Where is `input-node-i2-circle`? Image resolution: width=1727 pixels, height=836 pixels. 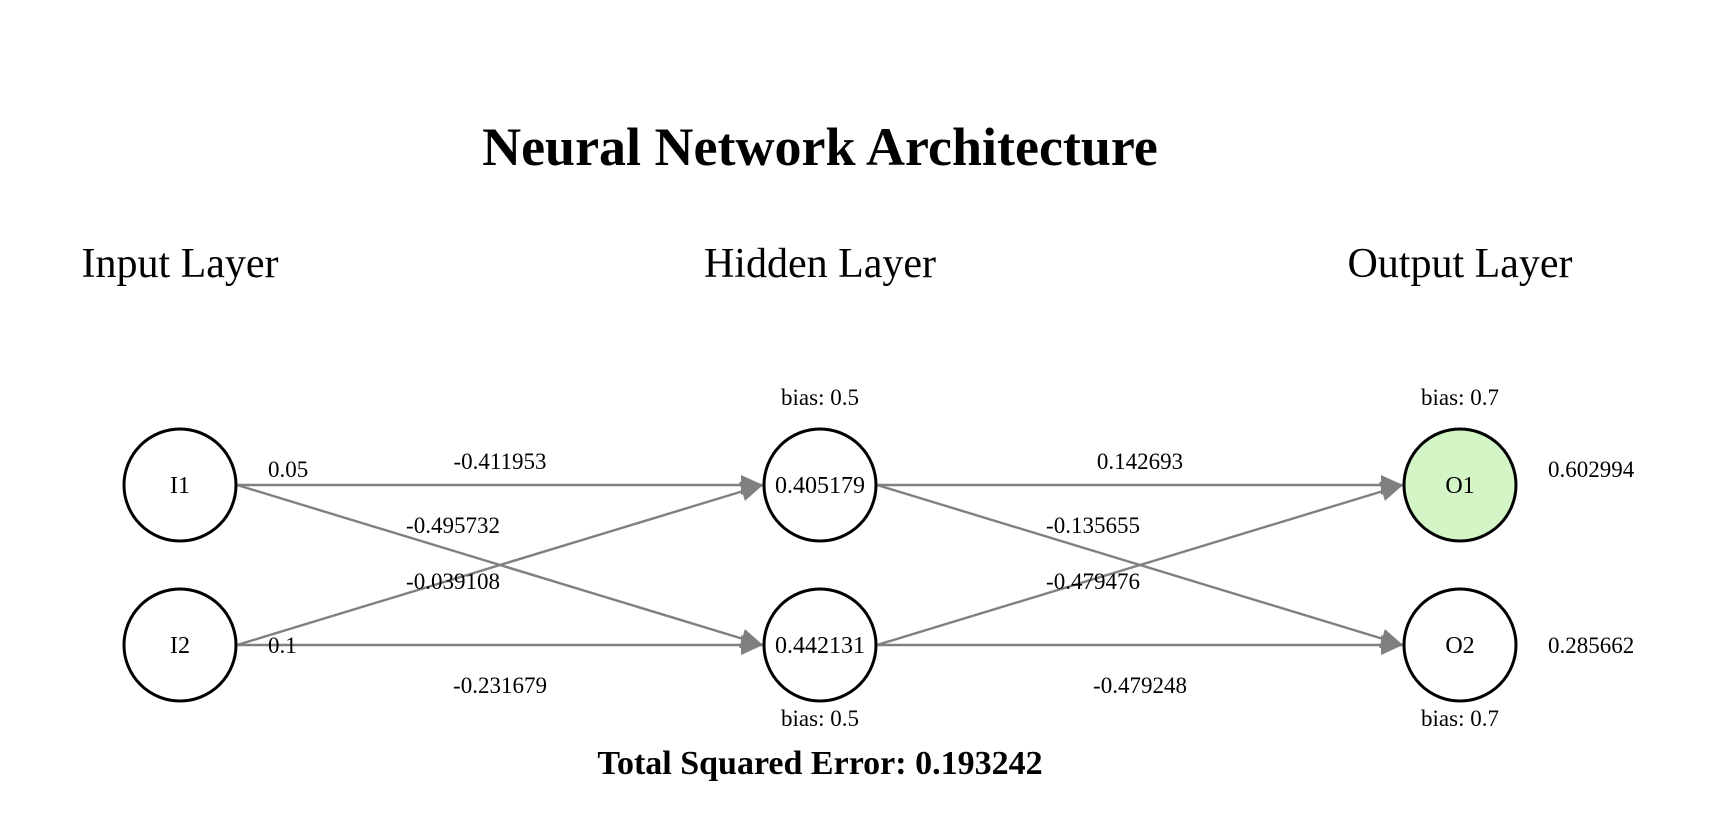
input-node-i2-circle is located at coordinates (180, 645).